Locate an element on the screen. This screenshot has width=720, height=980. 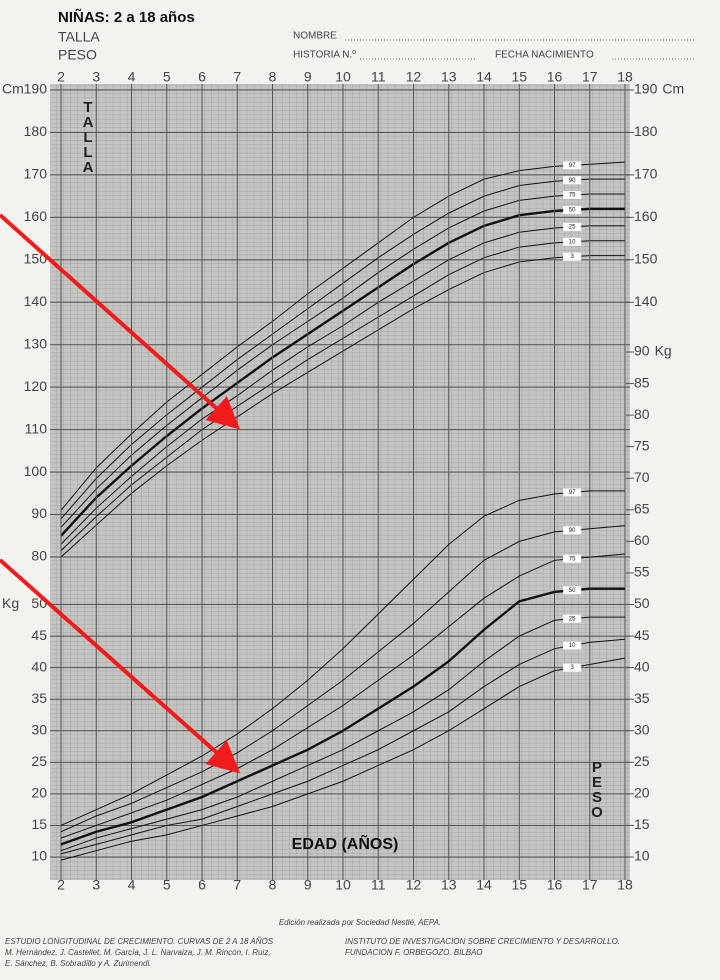
y-tick-label: 110 is located at coordinates (36, 428).